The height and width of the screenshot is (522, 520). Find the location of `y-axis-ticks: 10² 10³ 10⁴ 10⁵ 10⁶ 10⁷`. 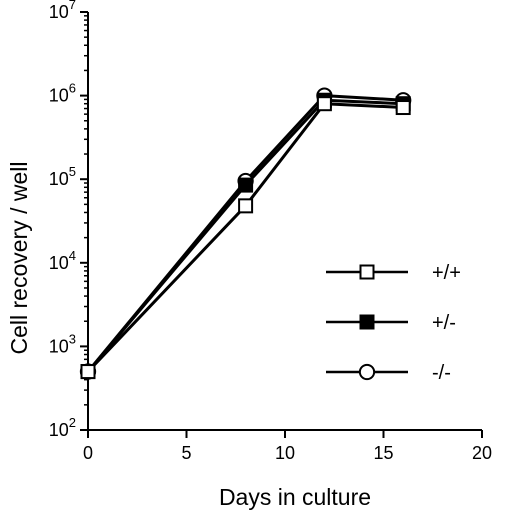

y-axis-ticks: 10² 10³ 10⁴ 10⁵ 10⁶ 10⁷ is located at coordinates (68, 220).